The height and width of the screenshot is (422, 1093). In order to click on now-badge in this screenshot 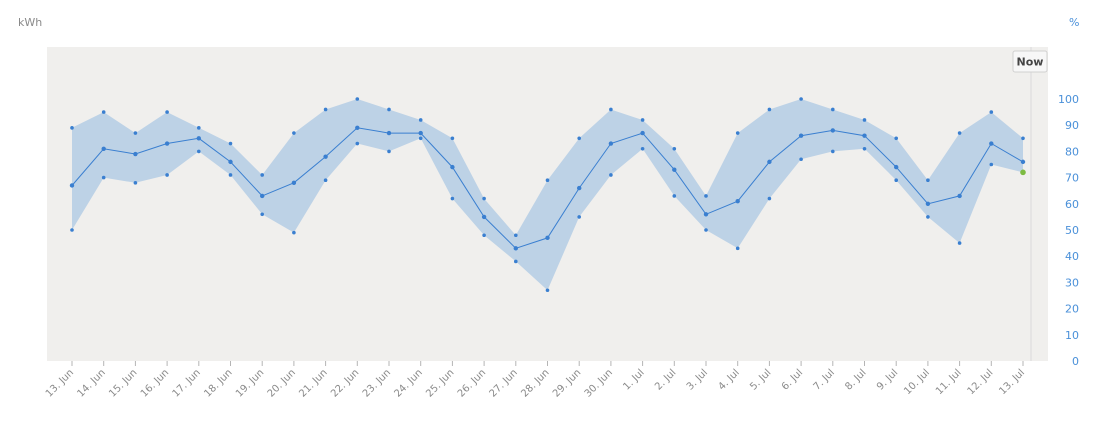, I will do `click(1030, 61)`.